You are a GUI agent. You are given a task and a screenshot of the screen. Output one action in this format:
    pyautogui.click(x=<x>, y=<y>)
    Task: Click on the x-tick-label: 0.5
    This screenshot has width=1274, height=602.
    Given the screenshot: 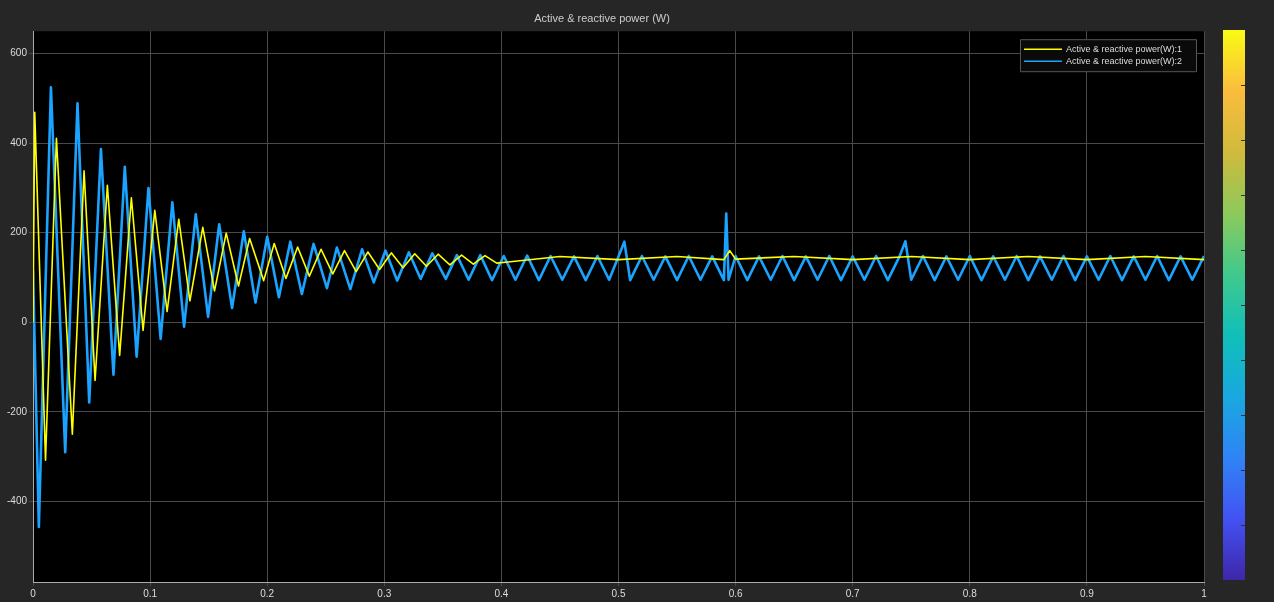 What is the action you would take?
    pyautogui.click(x=618, y=593)
    